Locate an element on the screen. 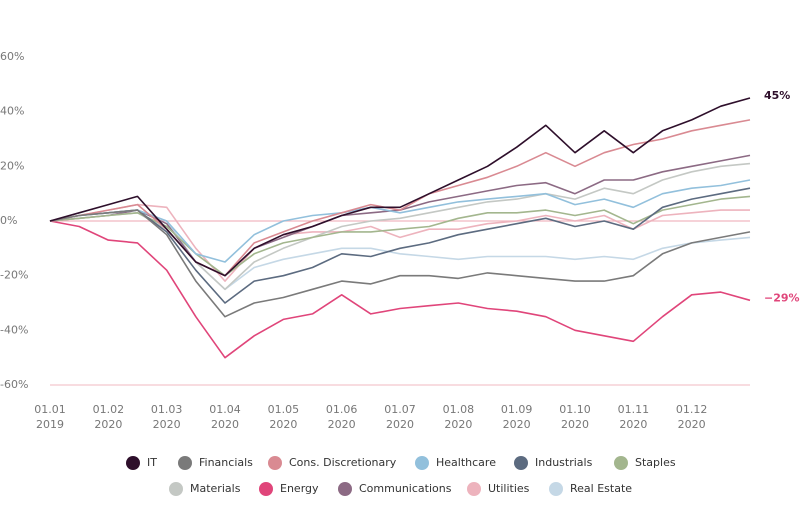  y-tick-label: 20% is located at coordinates (12, 165).